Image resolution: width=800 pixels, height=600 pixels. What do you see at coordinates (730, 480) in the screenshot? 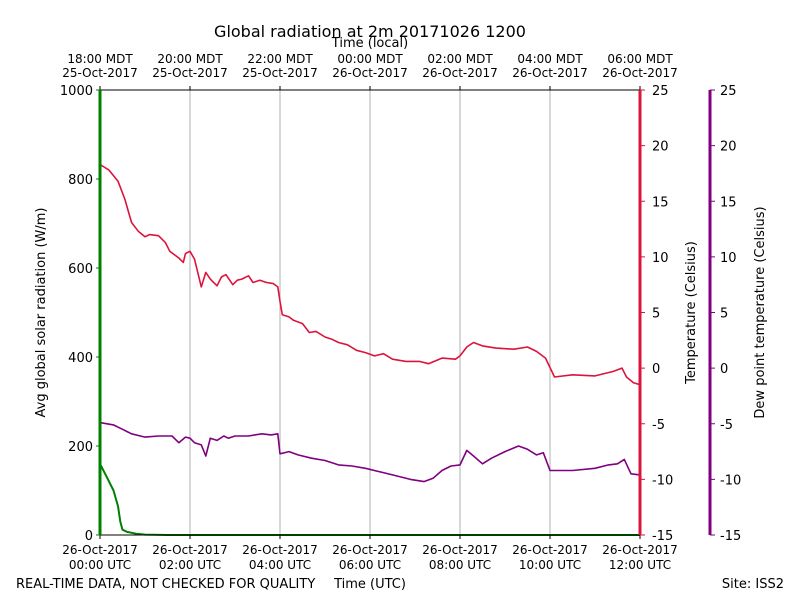
I see `dewpoint-tick-label: -10` at bounding box center [730, 480].